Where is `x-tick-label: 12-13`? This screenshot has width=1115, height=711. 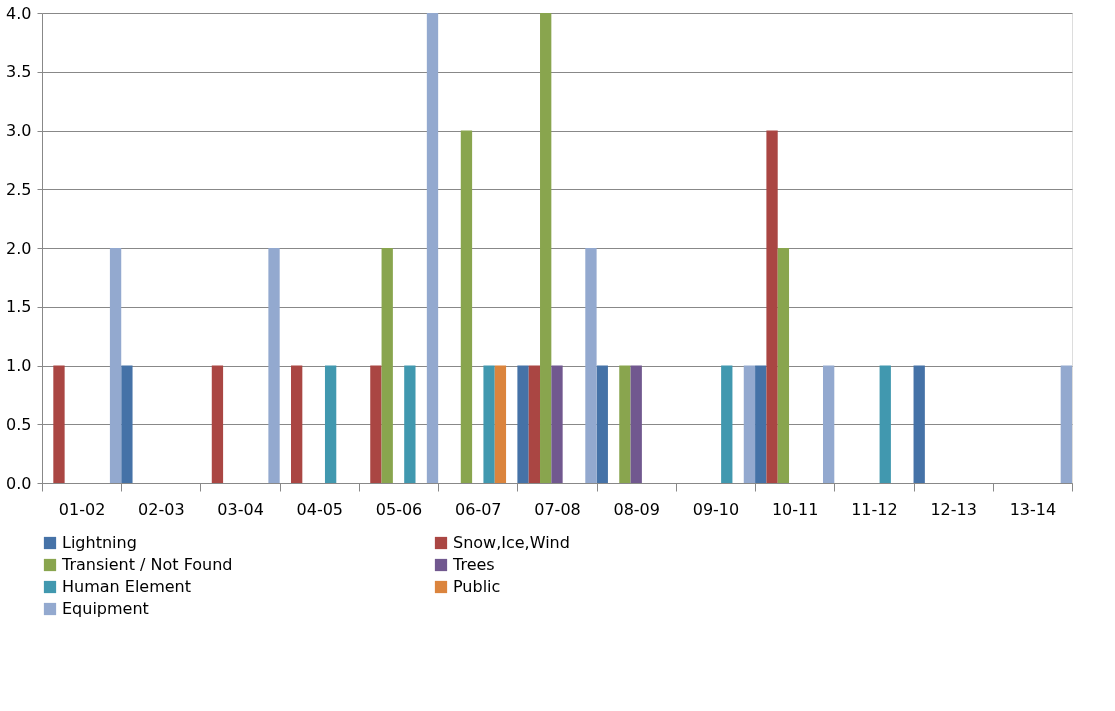 x-tick-label: 12-13 is located at coordinates (953, 509).